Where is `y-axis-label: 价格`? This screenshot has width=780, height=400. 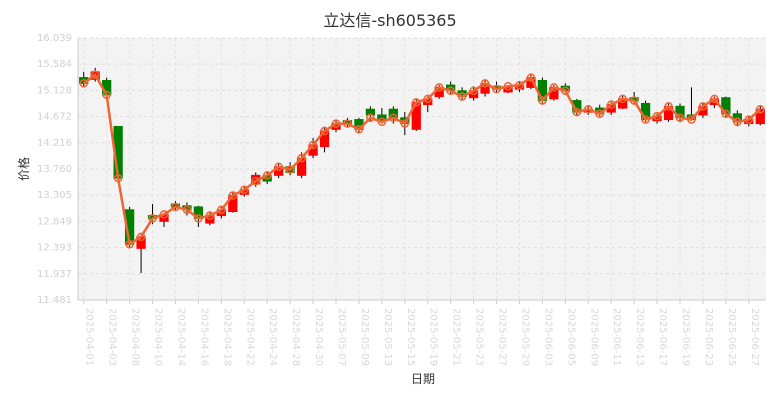 y-axis-label: 价格 is located at coordinates (23, 169).